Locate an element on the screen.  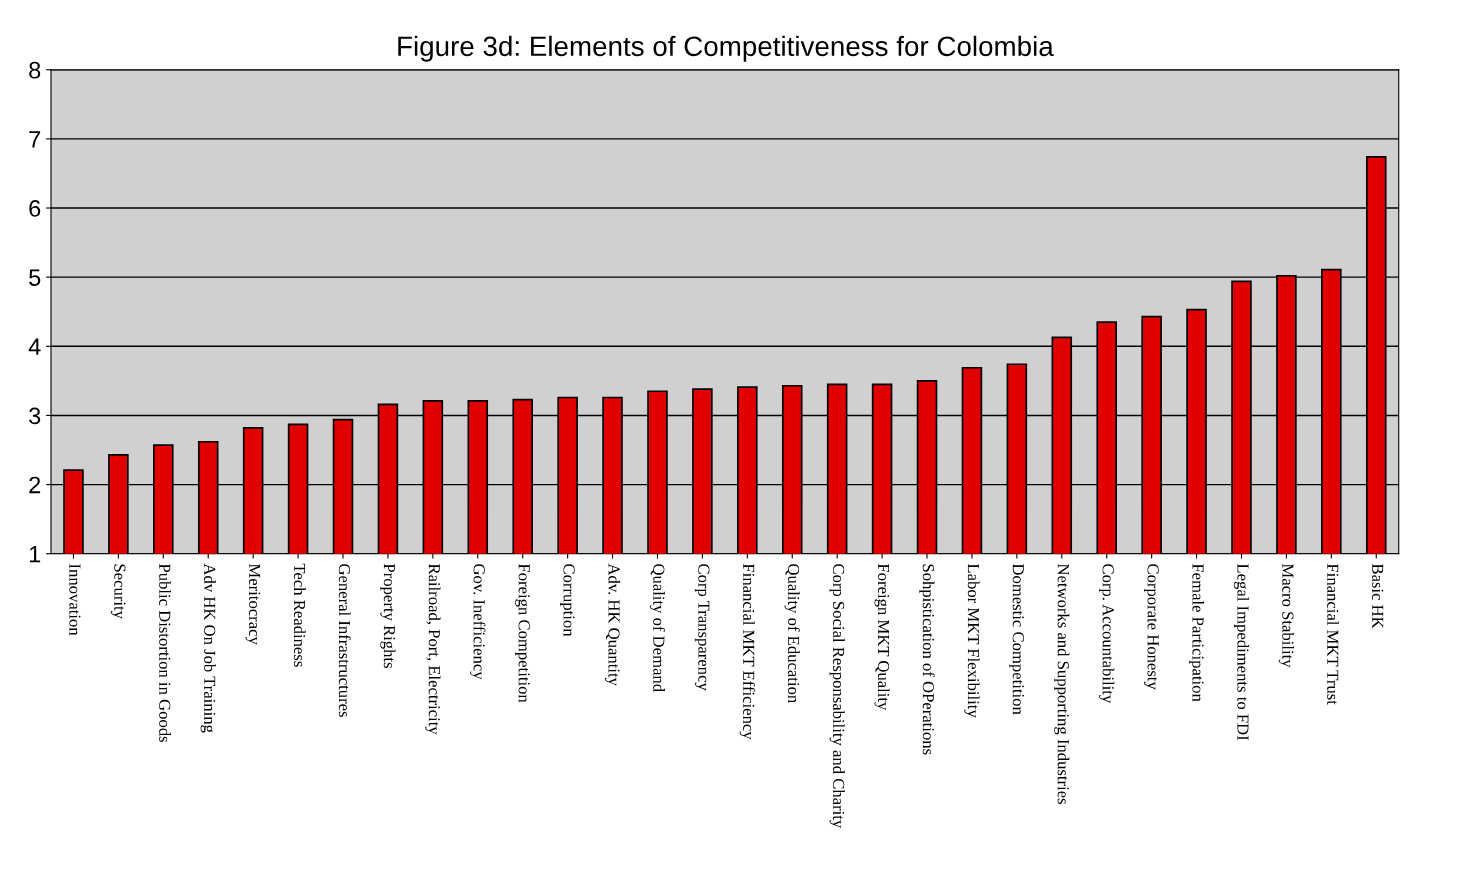
x-tick-label: Basic HK is located at coordinates (1378, 596).